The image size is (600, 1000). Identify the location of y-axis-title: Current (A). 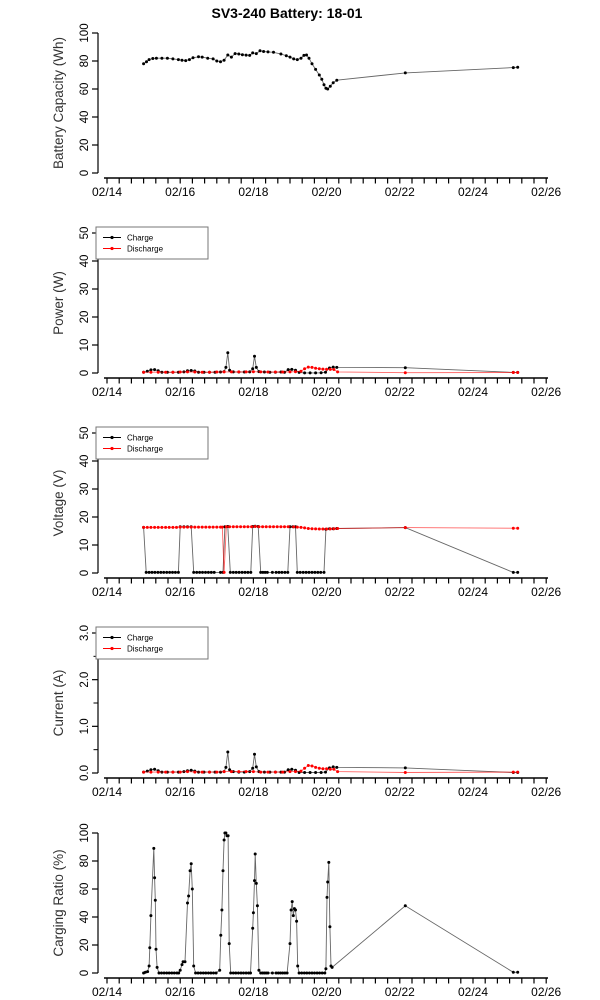
(58, 703).